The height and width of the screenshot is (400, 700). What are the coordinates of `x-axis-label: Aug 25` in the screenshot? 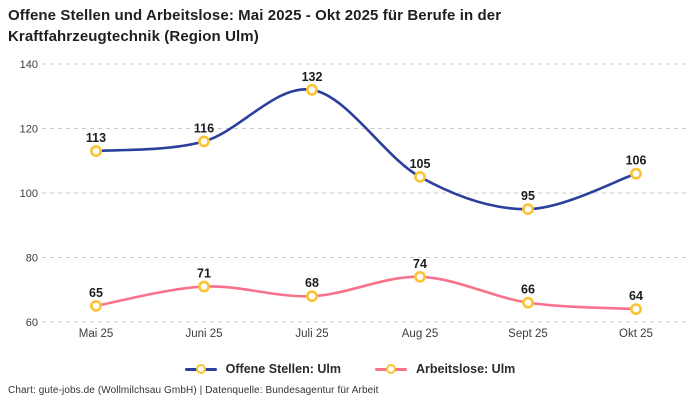 It's located at (420, 334).